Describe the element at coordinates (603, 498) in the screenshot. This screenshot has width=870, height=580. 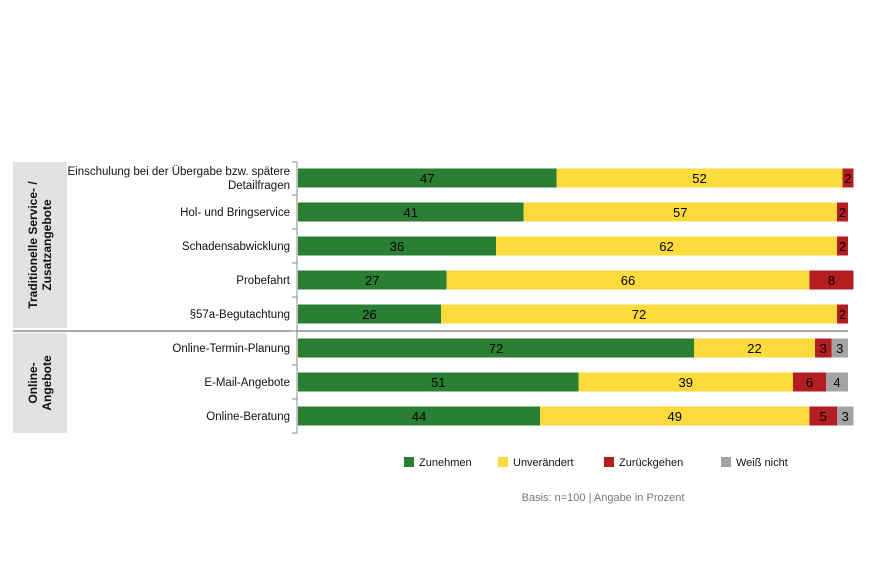
I see `basis-note: Basis: n=100 | Angabe in Prozent` at that location.